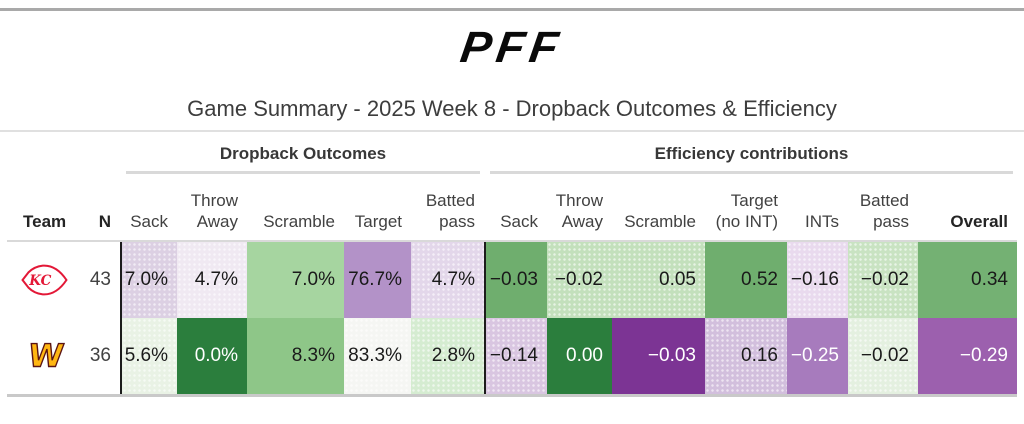 The height and width of the screenshot is (424, 1024). Describe the element at coordinates (100, 355) in the screenshot. I see `n-cell: 36` at that location.